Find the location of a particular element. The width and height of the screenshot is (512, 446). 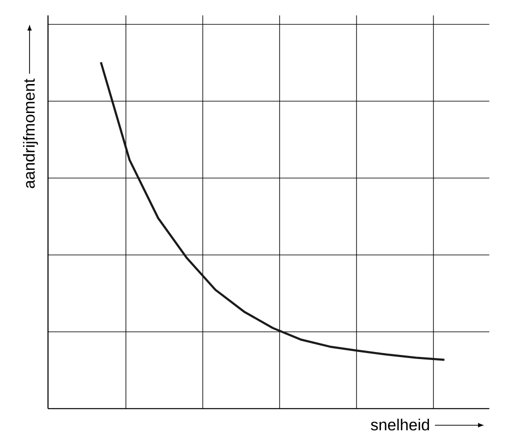

x-axis-title: snelheid is located at coordinates (399, 424).